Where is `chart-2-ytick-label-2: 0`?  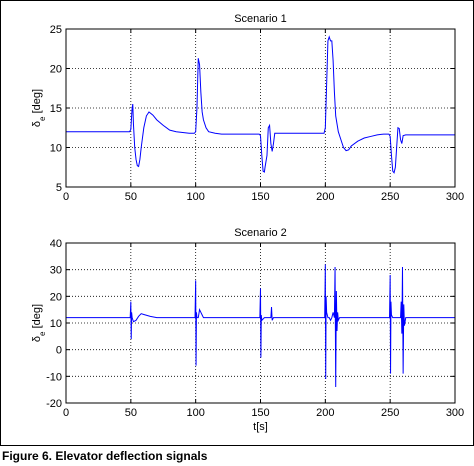
chart-2-ytick-label-2: 0 is located at coordinates (59, 351).